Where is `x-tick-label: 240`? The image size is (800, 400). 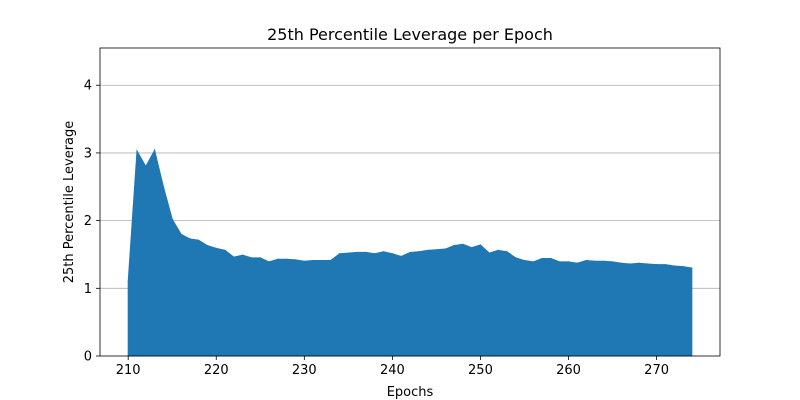 x-tick-label: 240 is located at coordinates (392, 370).